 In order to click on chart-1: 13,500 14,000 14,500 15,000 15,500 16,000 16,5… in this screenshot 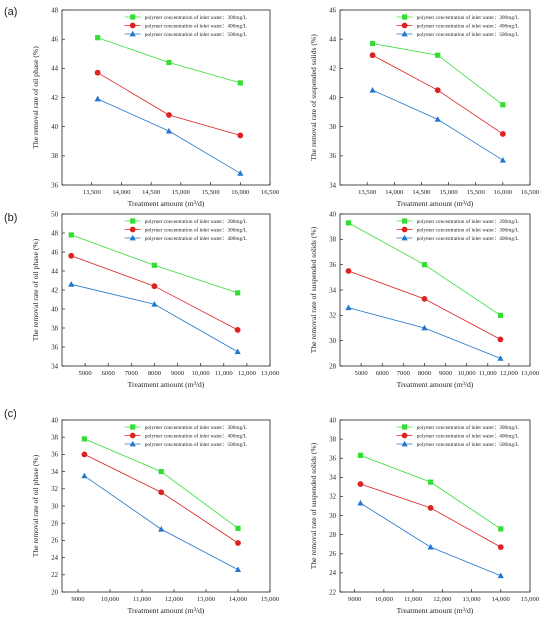, I will do `click(155, 107)`.